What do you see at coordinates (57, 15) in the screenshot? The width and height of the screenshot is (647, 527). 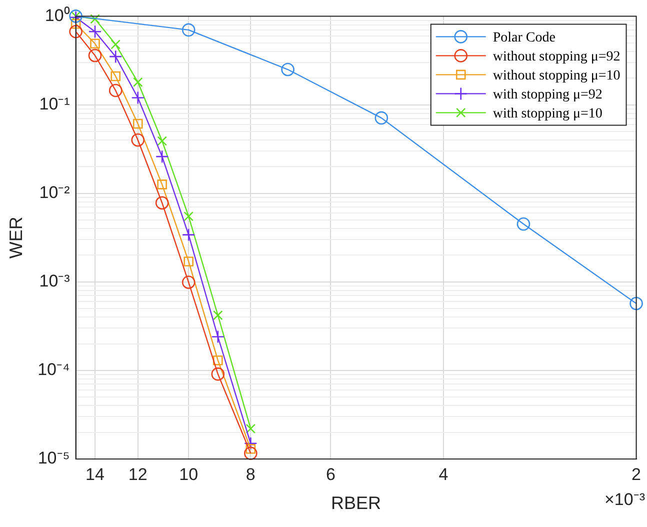 I see `y-tick-label: 10⁰` at bounding box center [57, 15].